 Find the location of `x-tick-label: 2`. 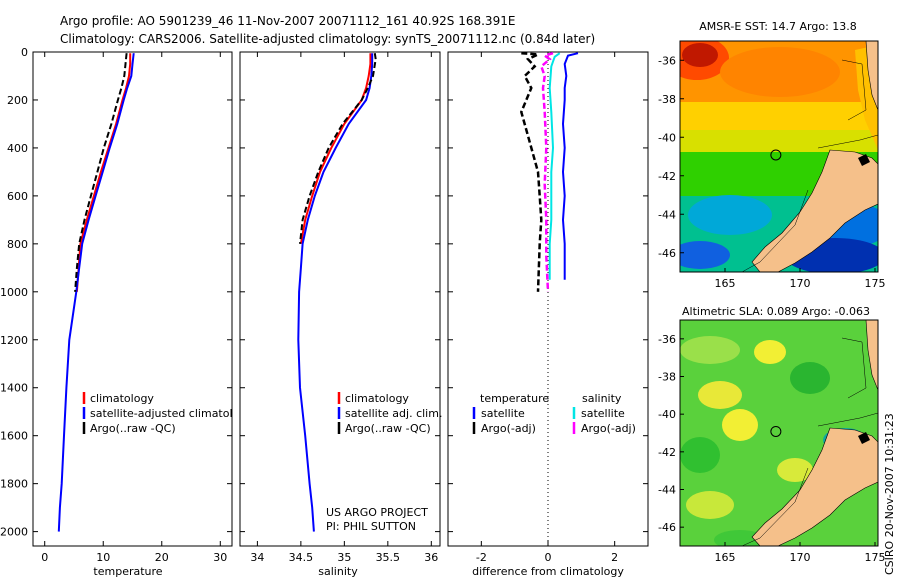

x-tick-label: 2 is located at coordinates (614, 557).